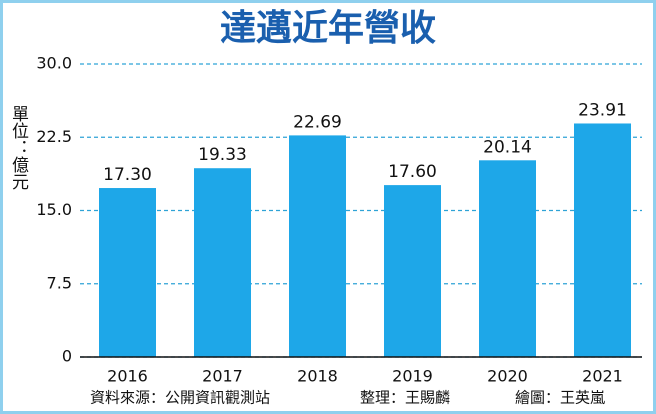 The height and width of the screenshot is (414, 656). What do you see at coordinates (54, 63) in the screenshot?
I see `y-tick-label: 30.0` at bounding box center [54, 63].